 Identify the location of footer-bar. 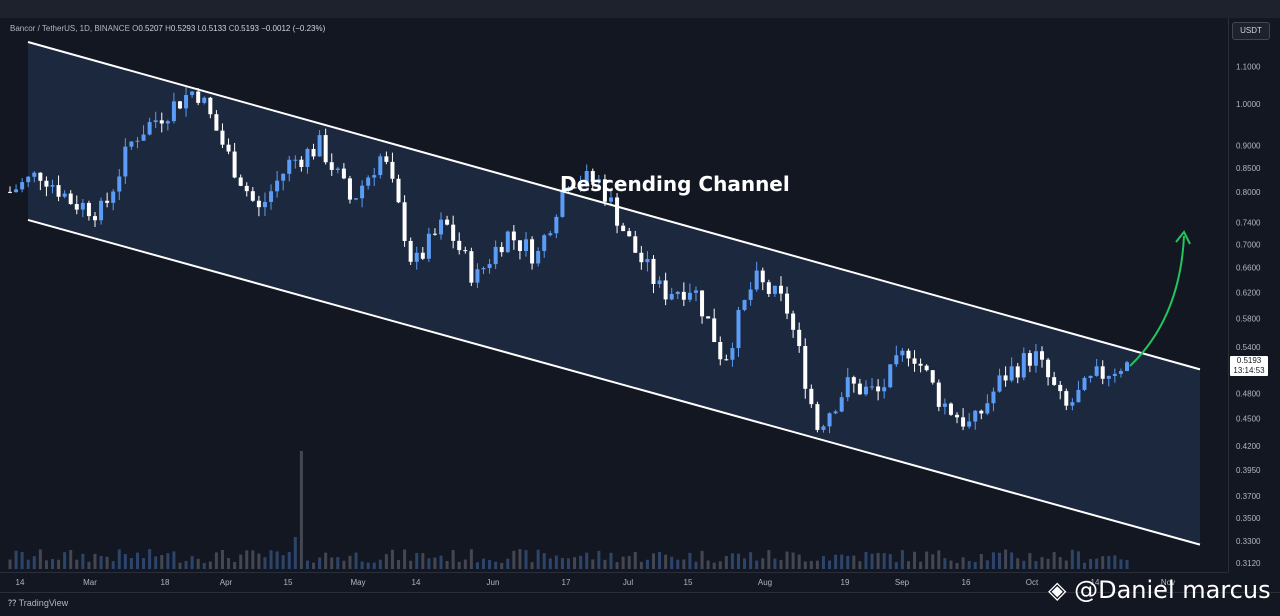
(640, 604).